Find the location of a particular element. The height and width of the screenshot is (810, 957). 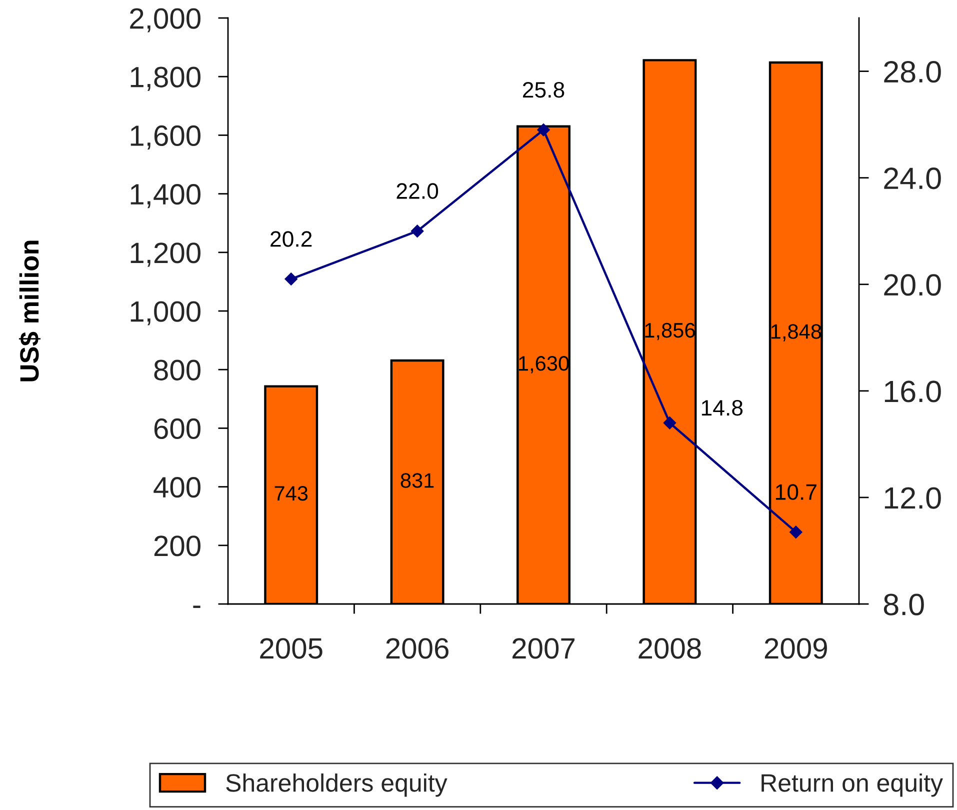

x-tick-label: 2006 is located at coordinates (417, 648).